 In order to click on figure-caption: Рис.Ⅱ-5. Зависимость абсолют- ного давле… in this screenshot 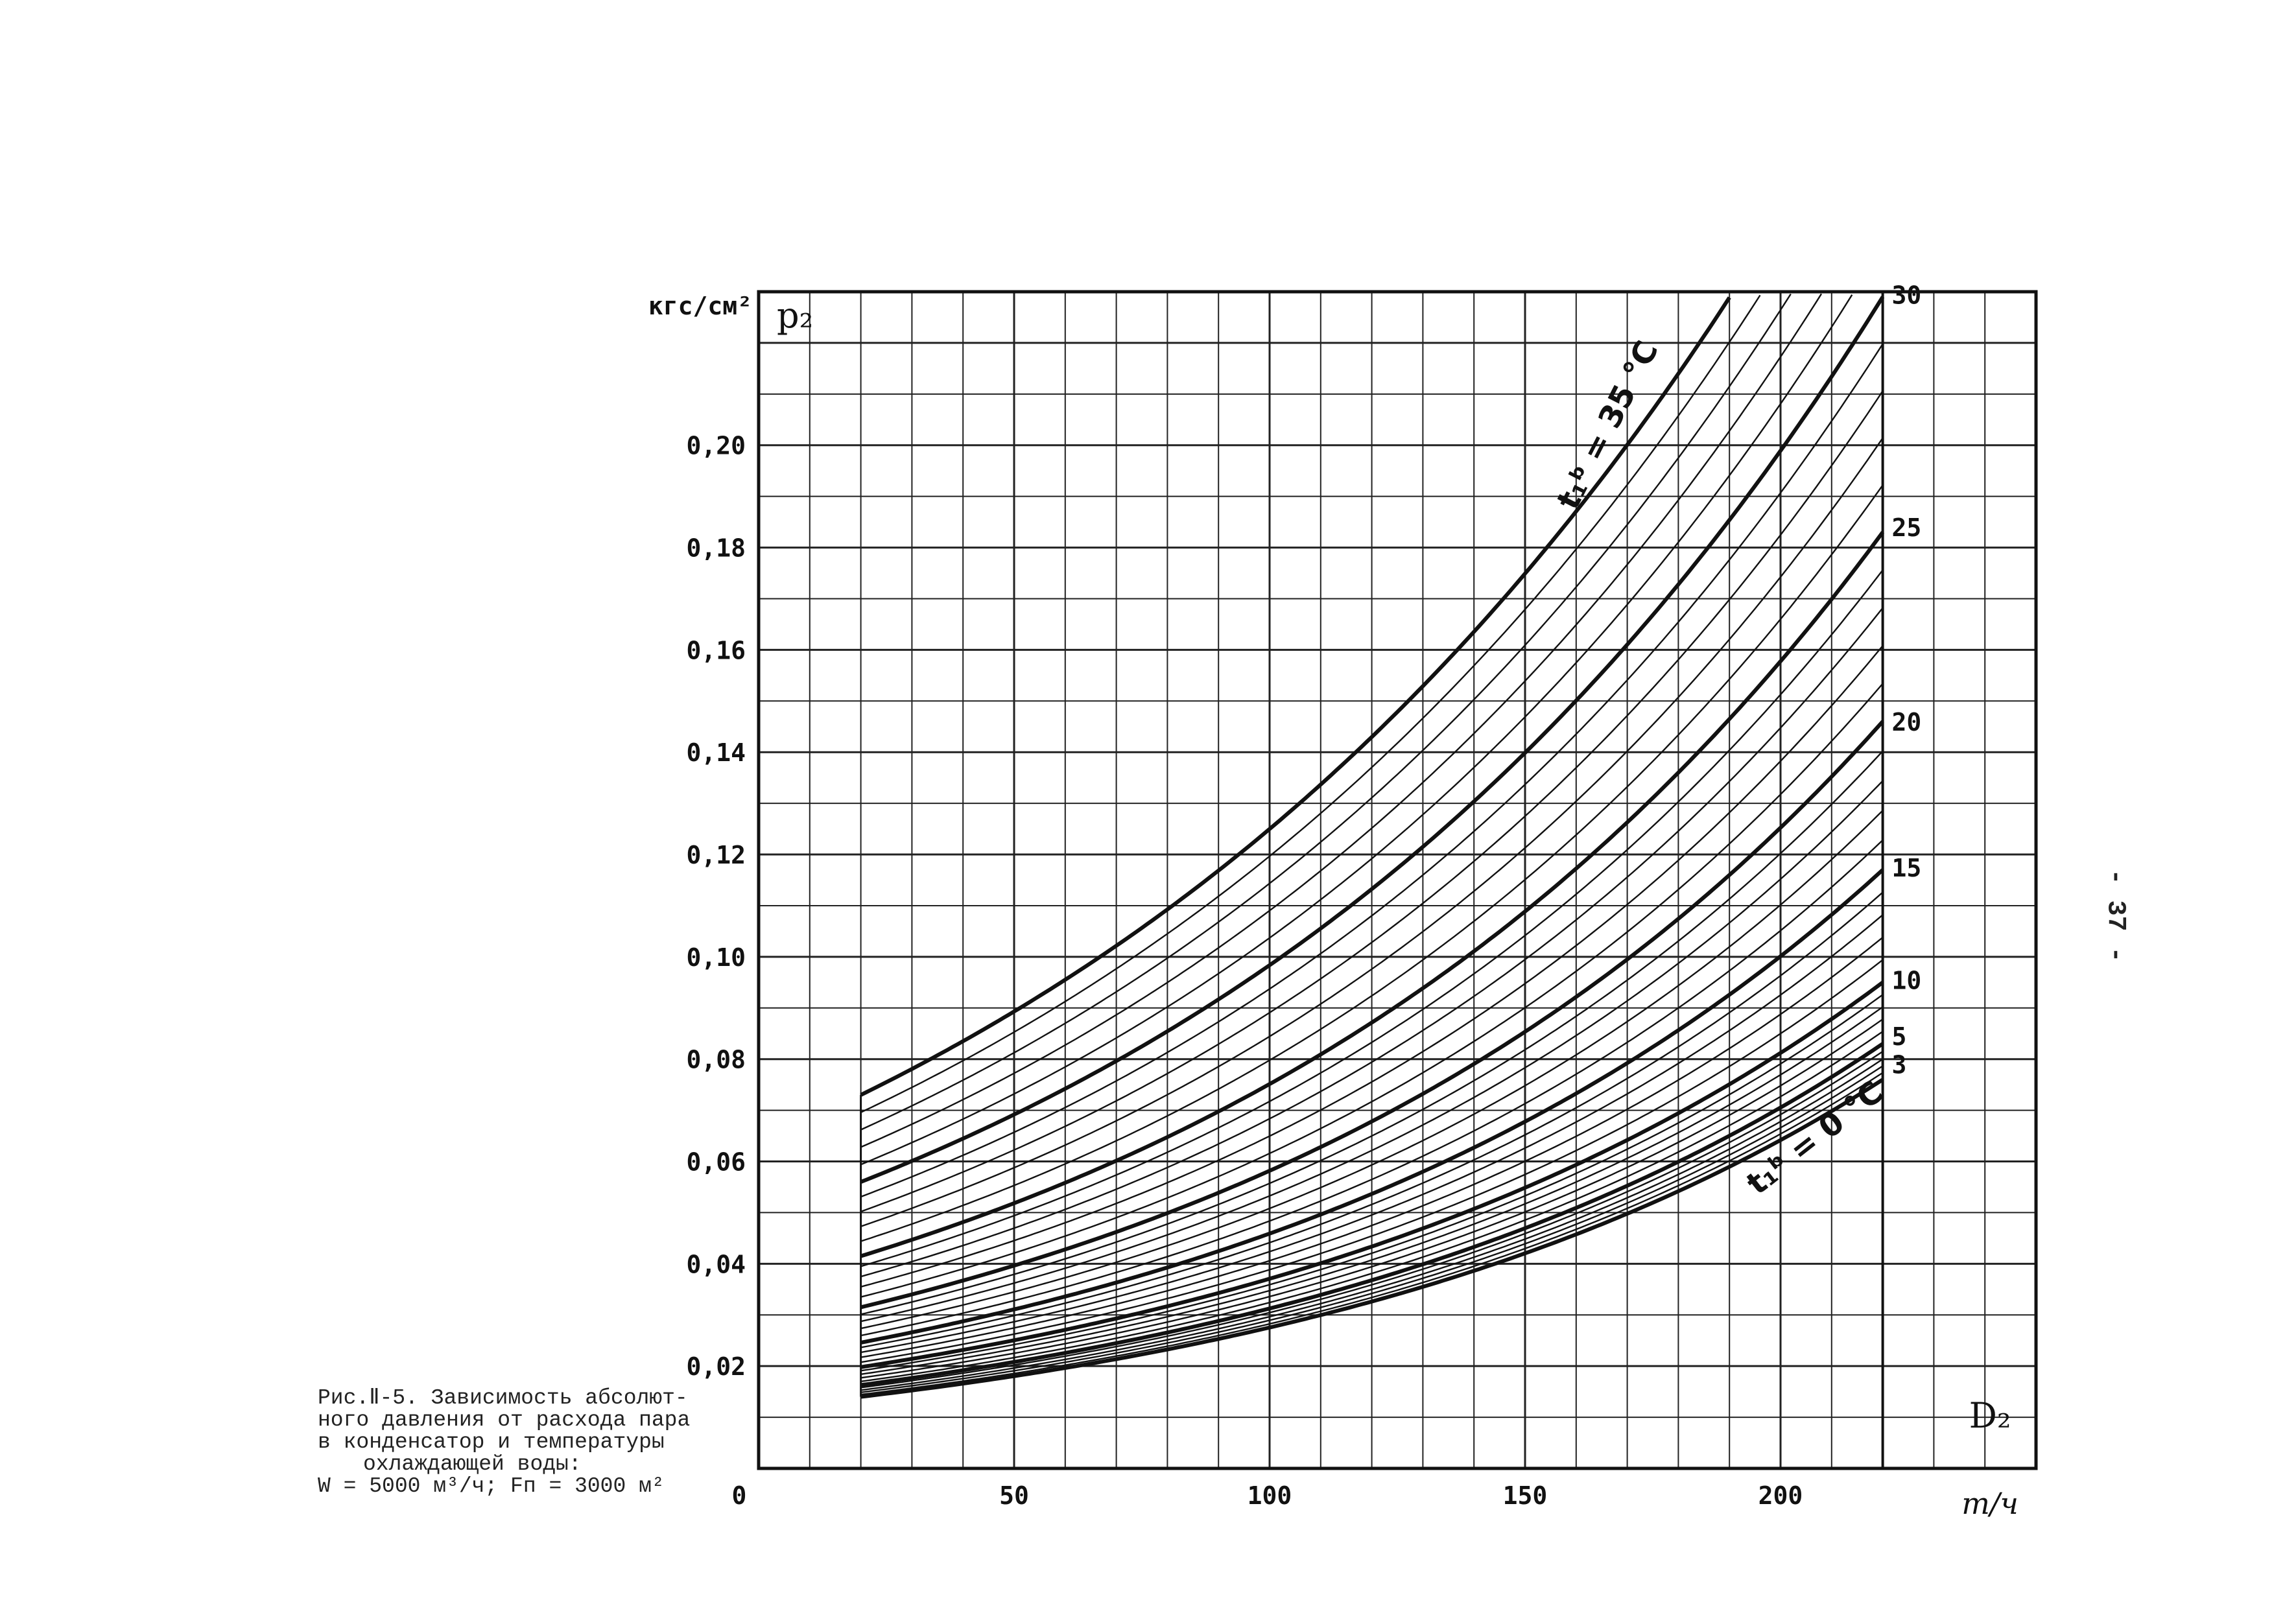, I will do `click(519, 1442)`.